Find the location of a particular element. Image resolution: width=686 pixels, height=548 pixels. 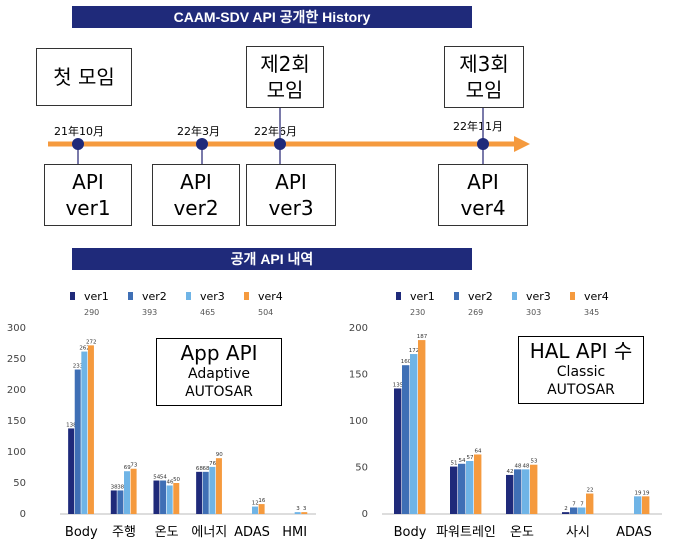

hal-api-ytick: 150 is located at coordinates (358, 375).